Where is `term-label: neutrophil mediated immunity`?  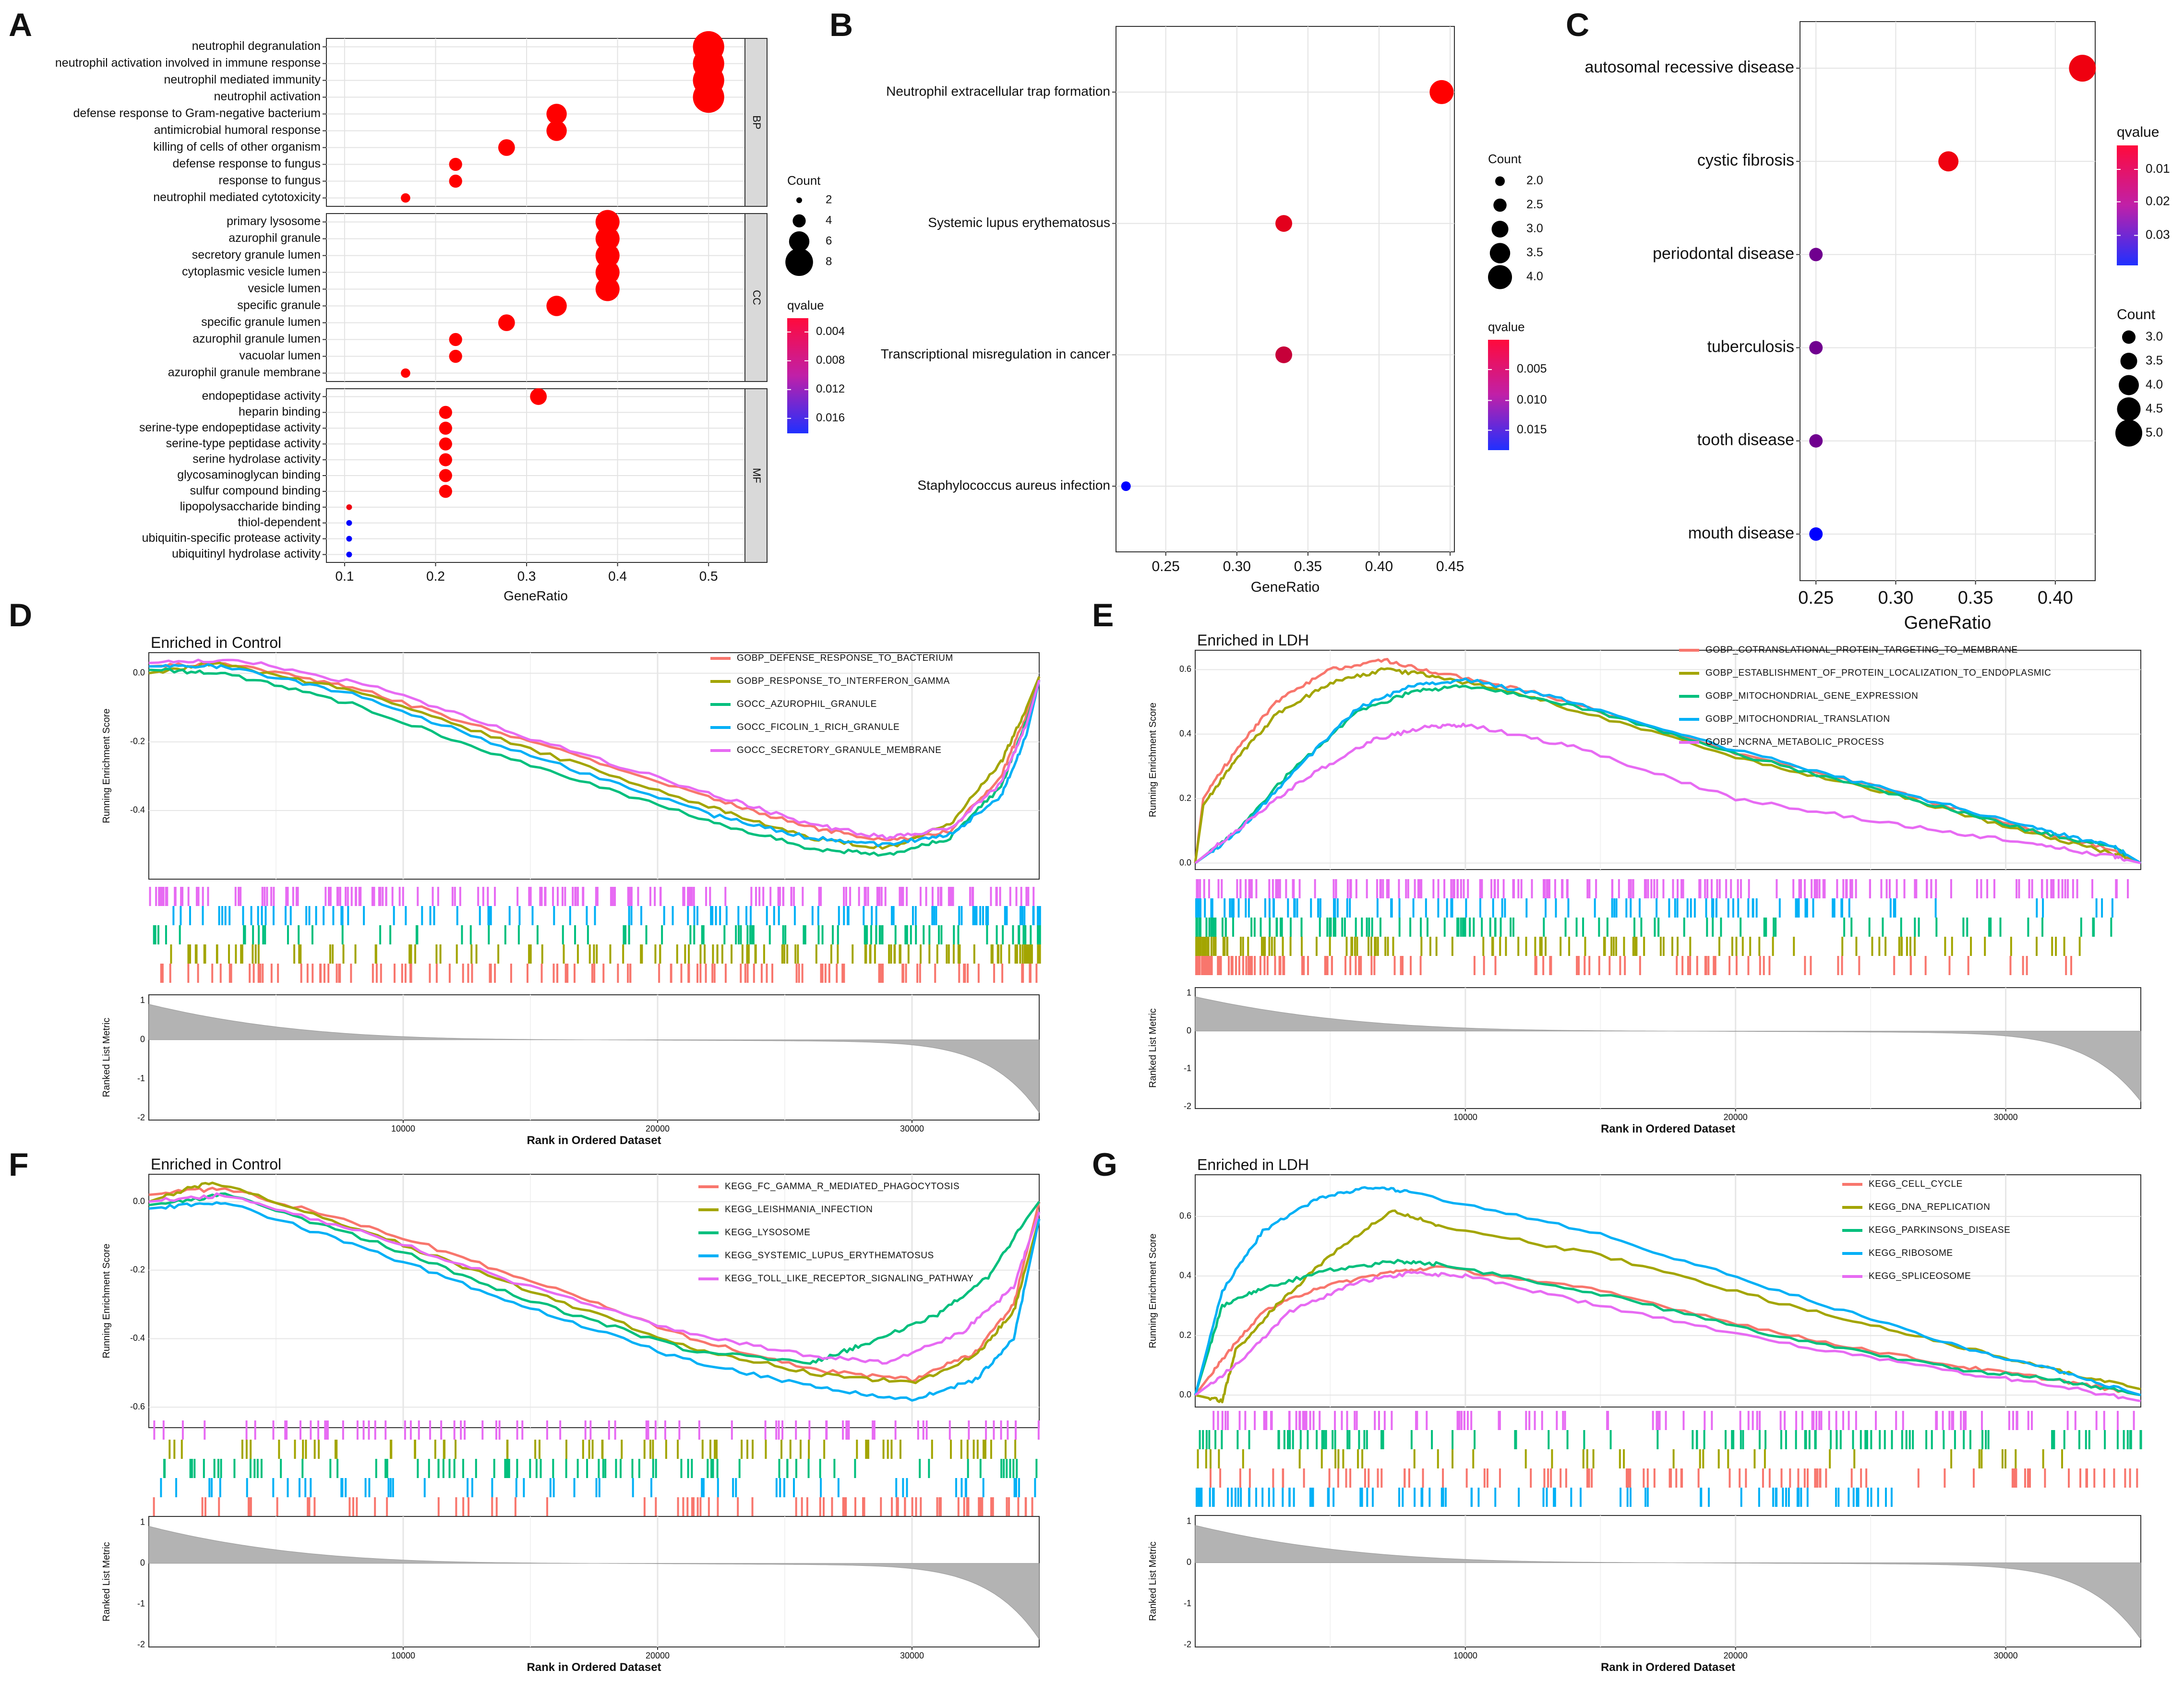
term-label: neutrophil mediated immunity is located at coordinates (242, 79).